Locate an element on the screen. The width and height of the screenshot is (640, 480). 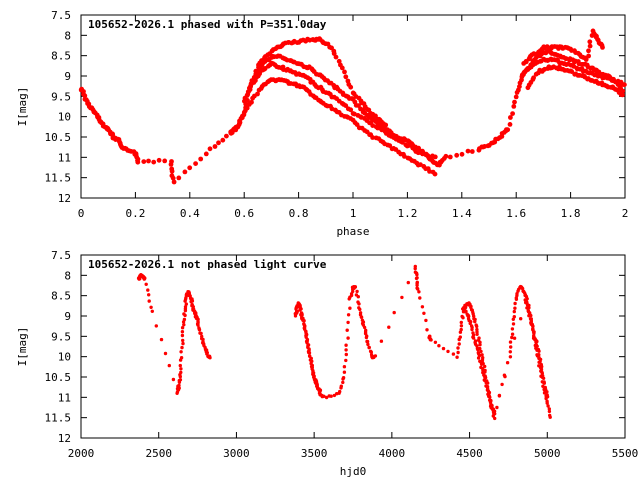
y-tick-label: 10.5 is located at coordinates (58, 137).